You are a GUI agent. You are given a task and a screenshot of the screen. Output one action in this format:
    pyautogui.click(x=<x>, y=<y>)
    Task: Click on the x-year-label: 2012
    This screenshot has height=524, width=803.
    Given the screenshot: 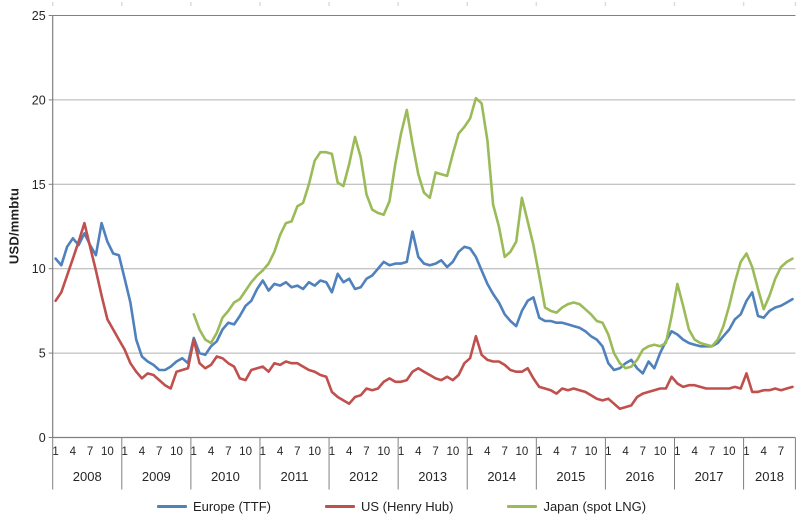 What is the action you would take?
    pyautogui.click(x=363, y=476)
    